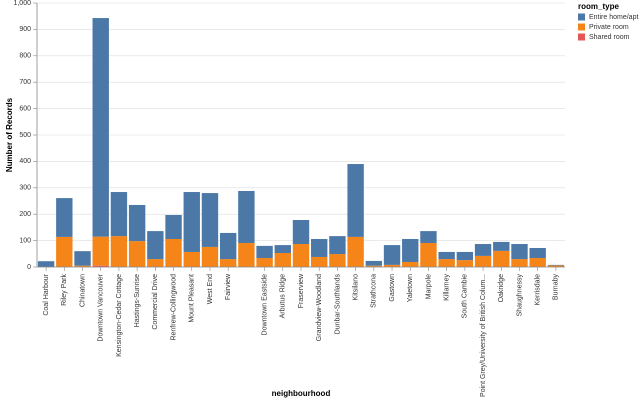 This screenshot has width=640, height=400. Describe the element at coordinates (556, 287) in the screenshot. I see `x-tick-label: Burnaby` at that location.